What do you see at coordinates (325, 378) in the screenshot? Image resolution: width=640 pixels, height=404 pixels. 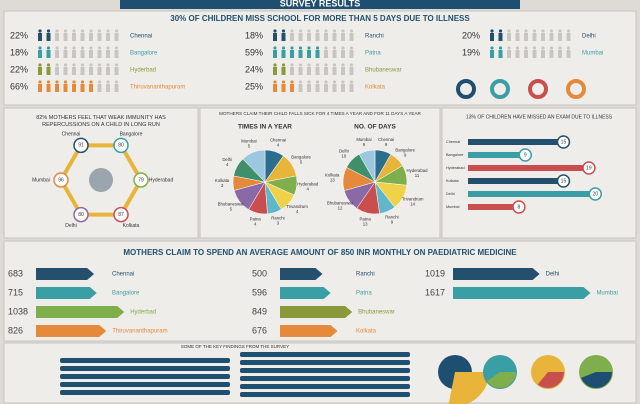 I see `finding-line` at bounding box center [325, 378].